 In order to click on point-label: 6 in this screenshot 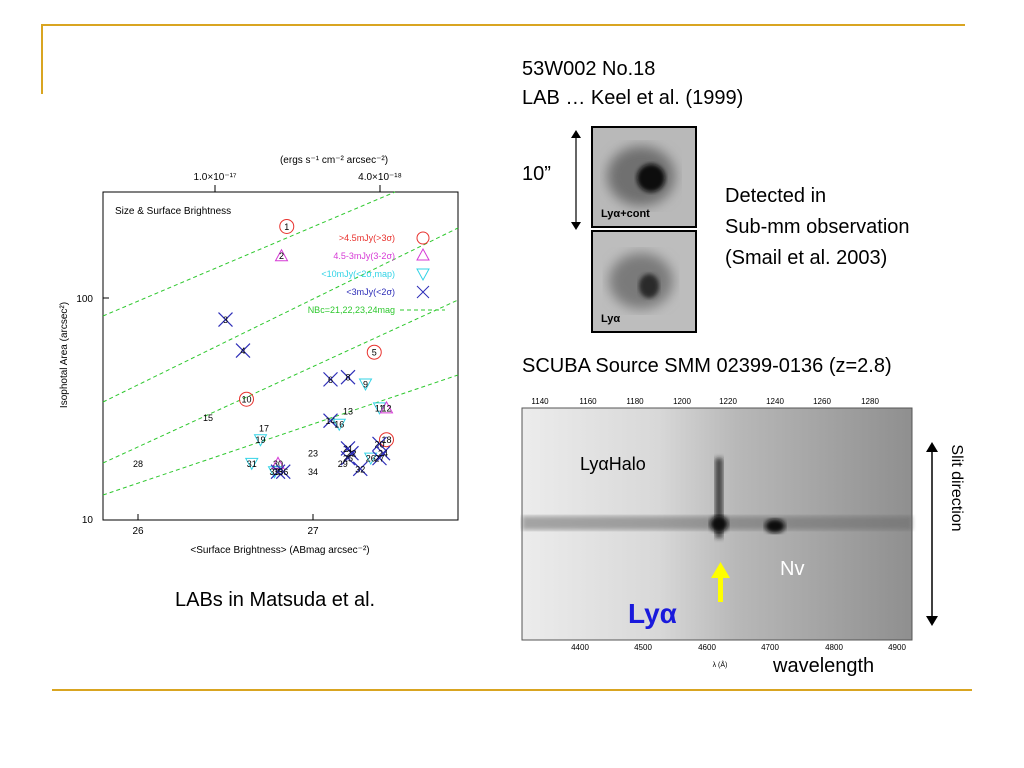, I will do `click(330, 380)`.